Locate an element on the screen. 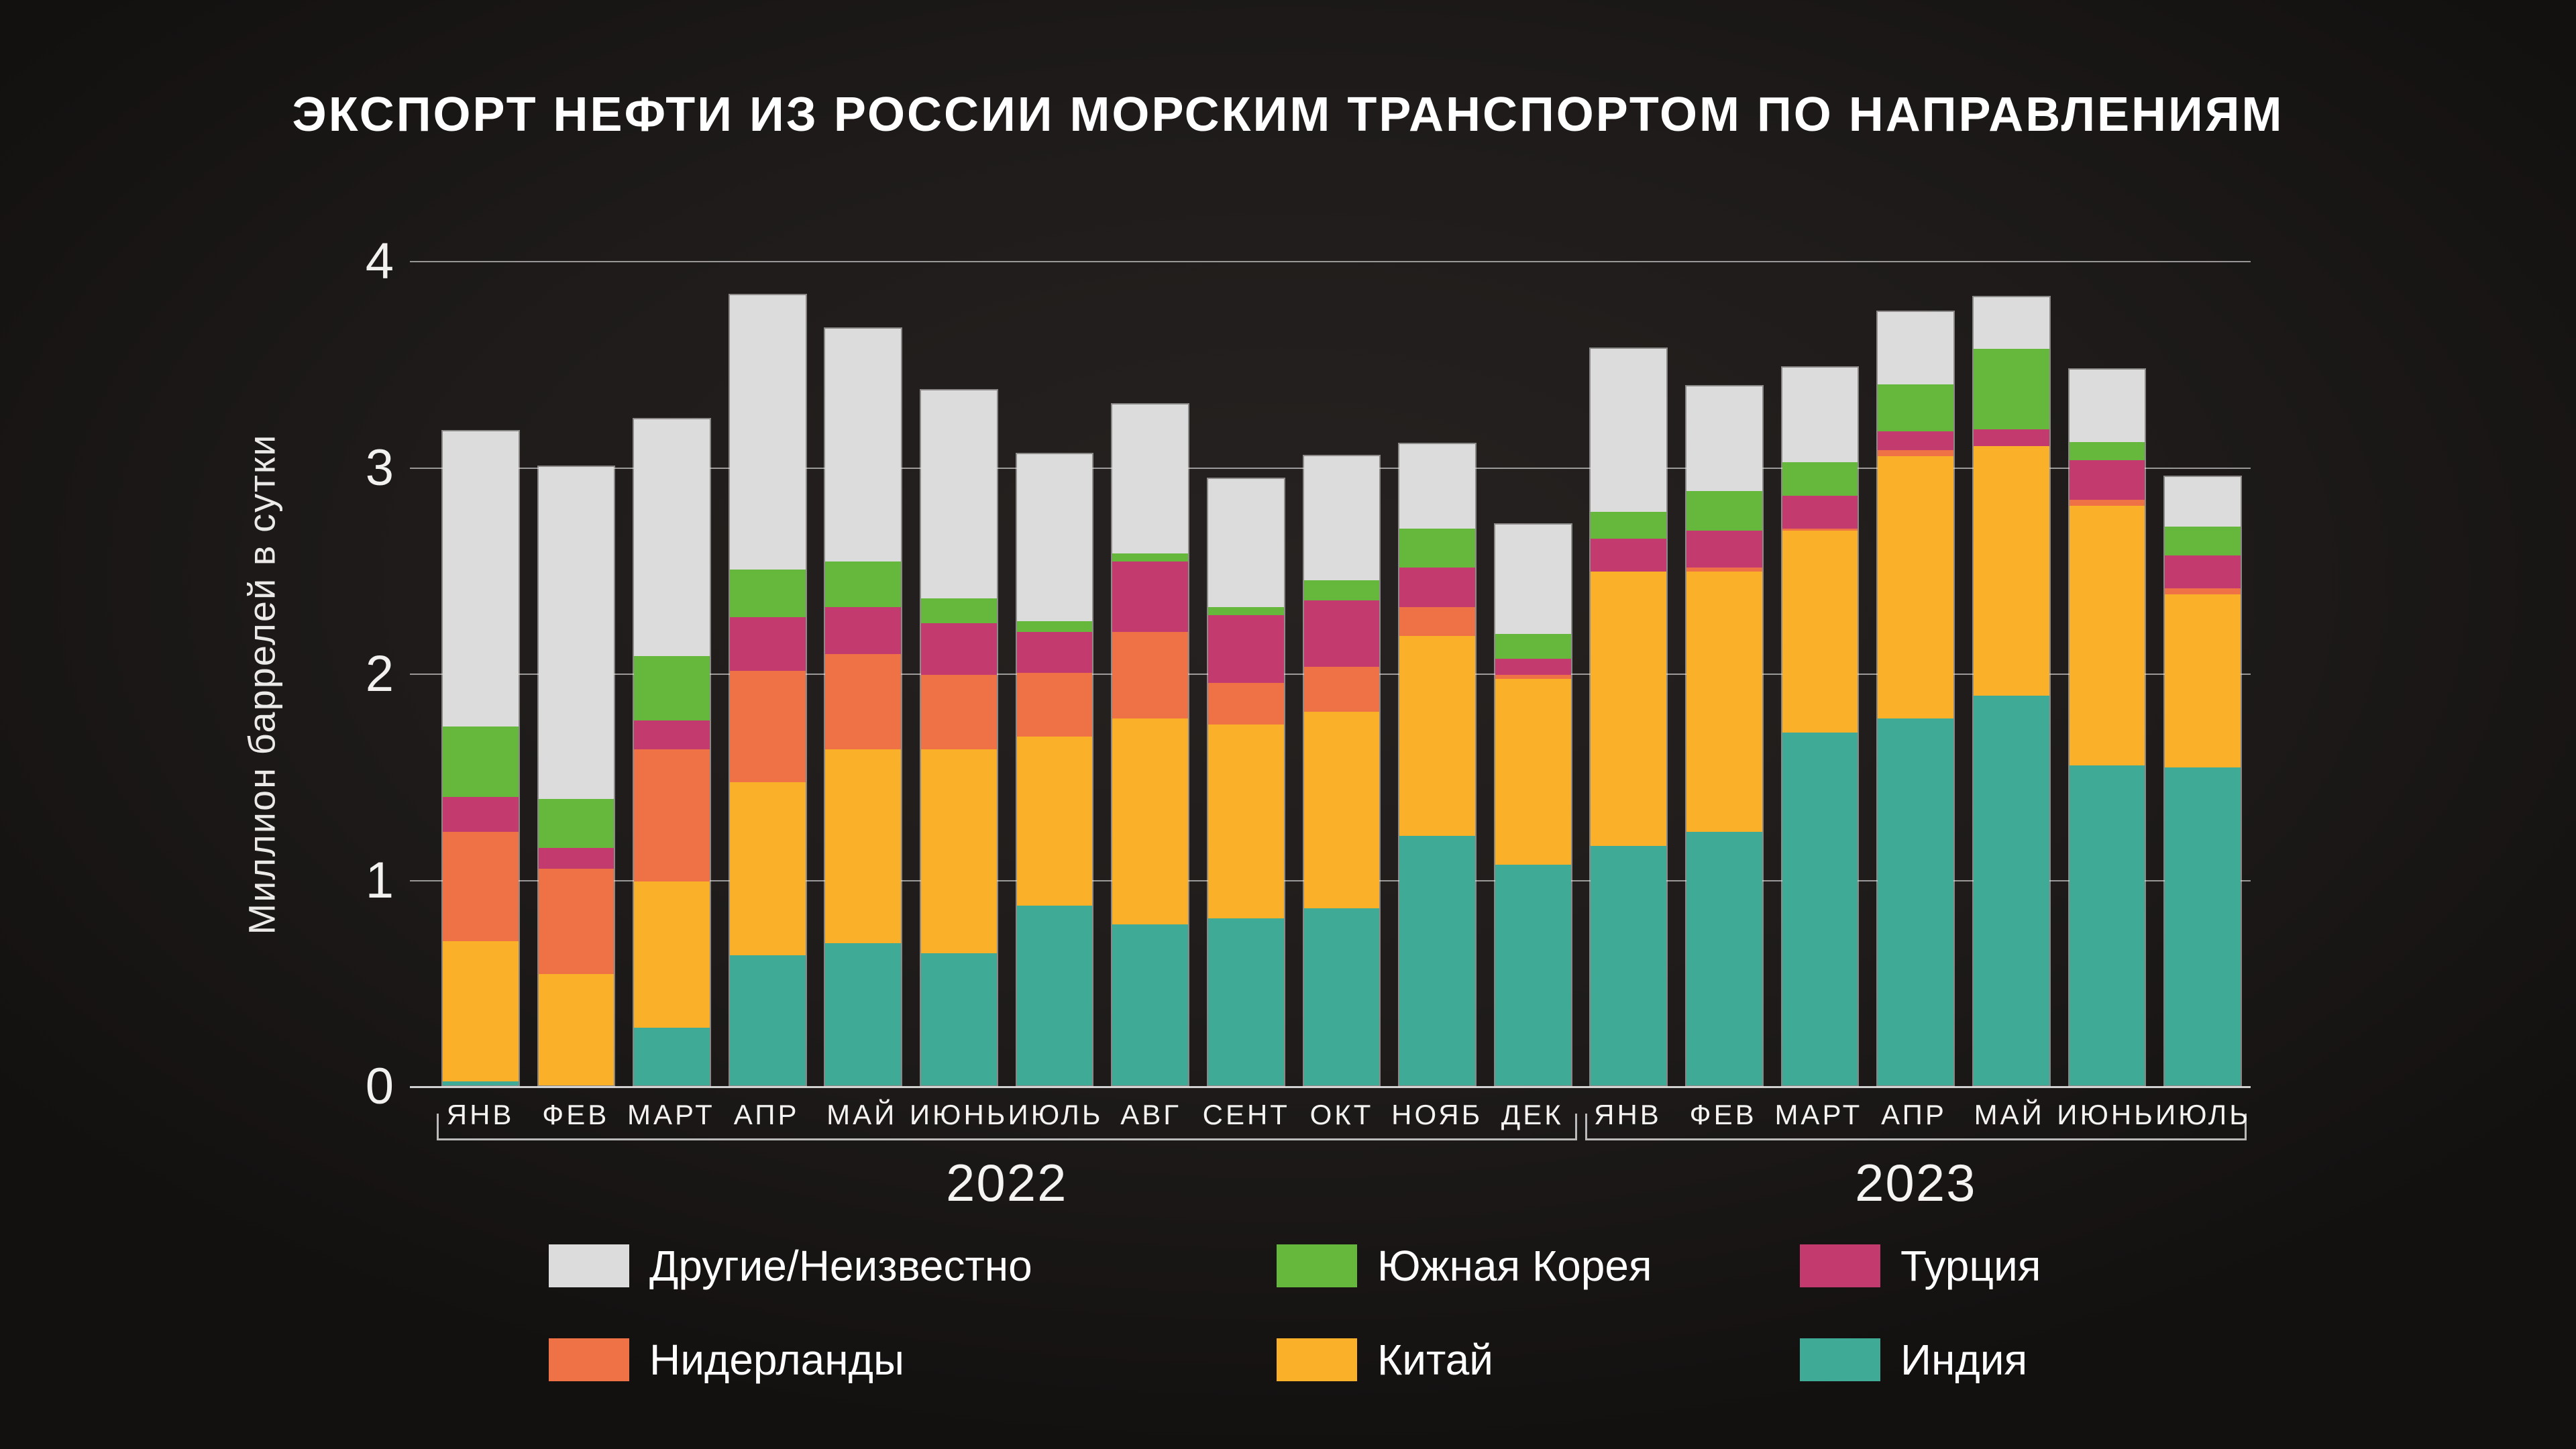 The height and width of the screenshot is (1449, 2576). segment-south-korea-2023-feb is located at coordinates (1724, 511).